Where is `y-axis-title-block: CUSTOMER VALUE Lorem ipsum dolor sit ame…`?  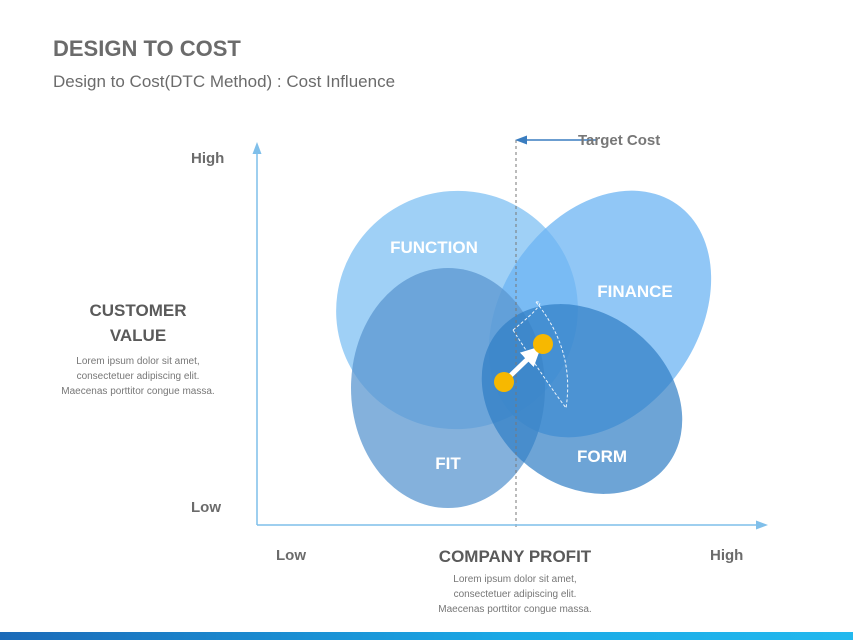 y-axis-title-block: CUSTOMER VALUE Lorem ipsum dolor sit ame… is located at coordinates (138, 348).